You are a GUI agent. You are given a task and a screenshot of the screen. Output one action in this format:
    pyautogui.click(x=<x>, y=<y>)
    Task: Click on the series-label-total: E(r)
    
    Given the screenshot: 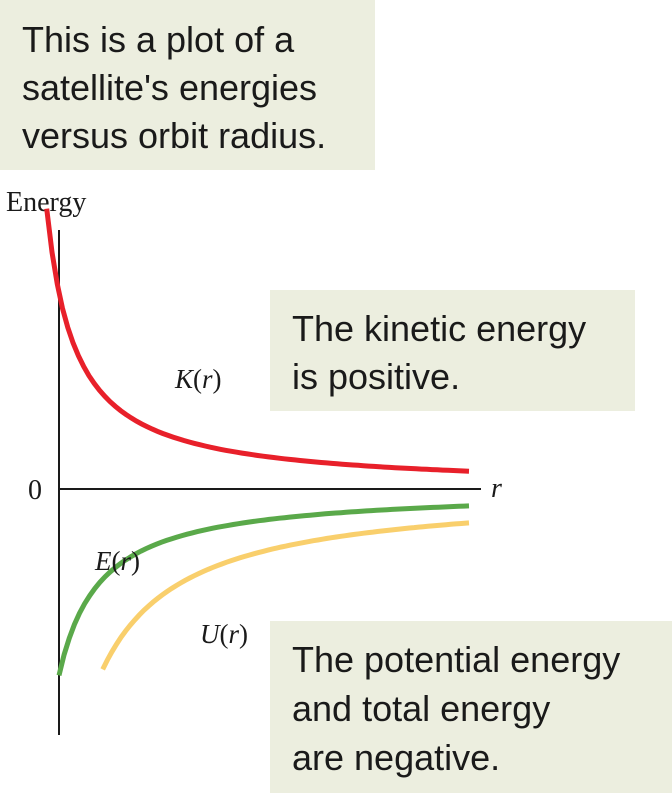 What is the action you would take?
    pyautogui.click(x=117, y=561)
    